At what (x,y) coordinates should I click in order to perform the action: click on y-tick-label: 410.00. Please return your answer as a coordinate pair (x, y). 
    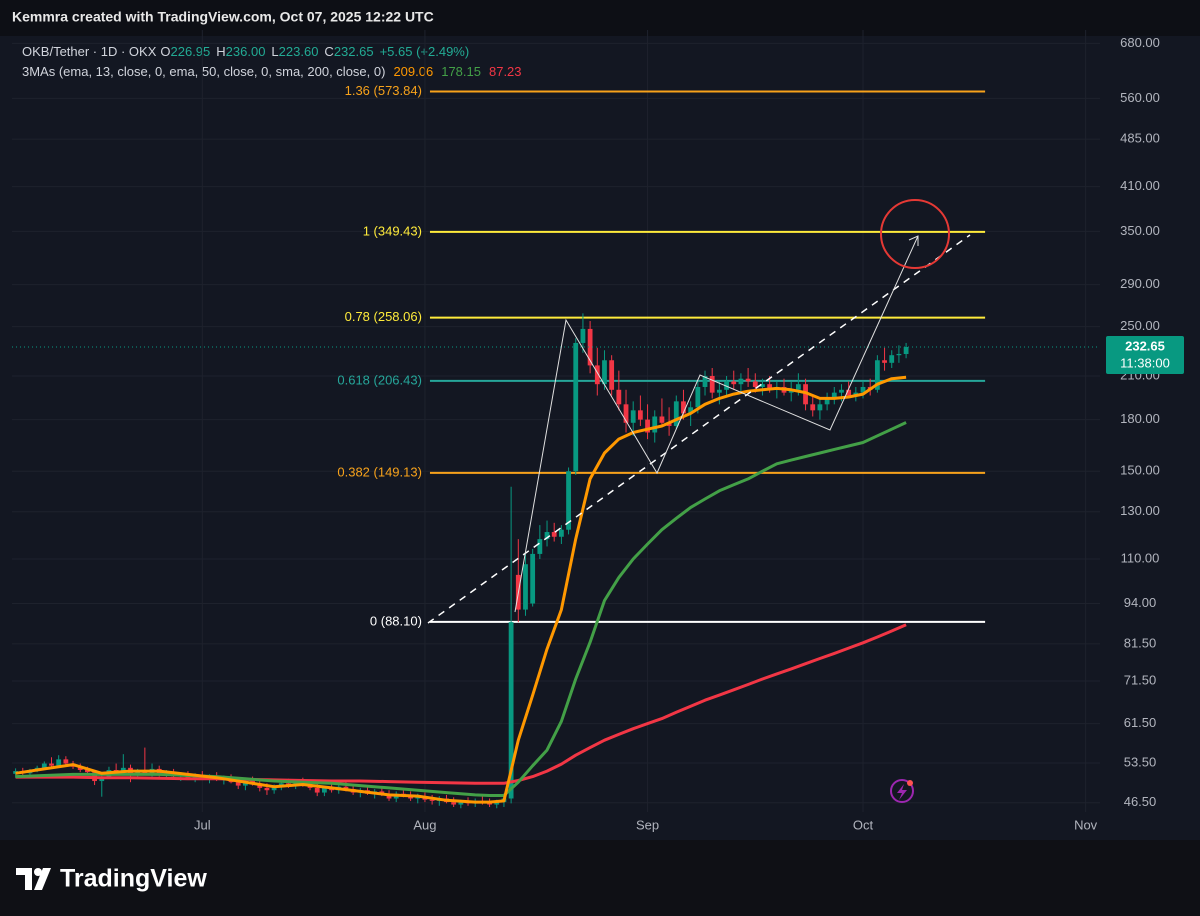
    Looking at the image, I should click on (1140, 185).